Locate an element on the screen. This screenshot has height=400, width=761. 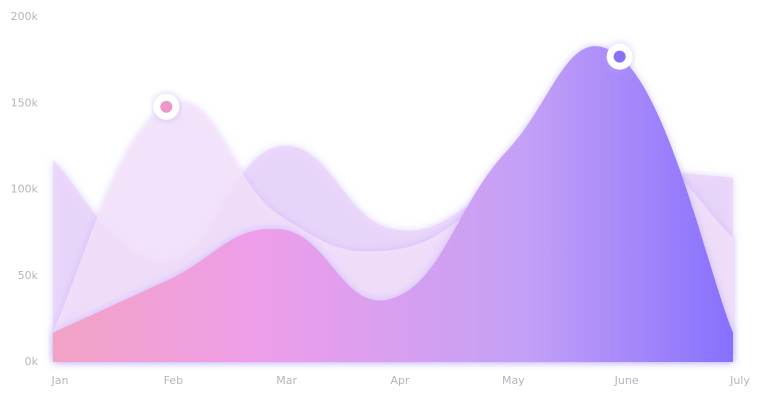
x-tick-label: May is located at coordinates (513, 380).